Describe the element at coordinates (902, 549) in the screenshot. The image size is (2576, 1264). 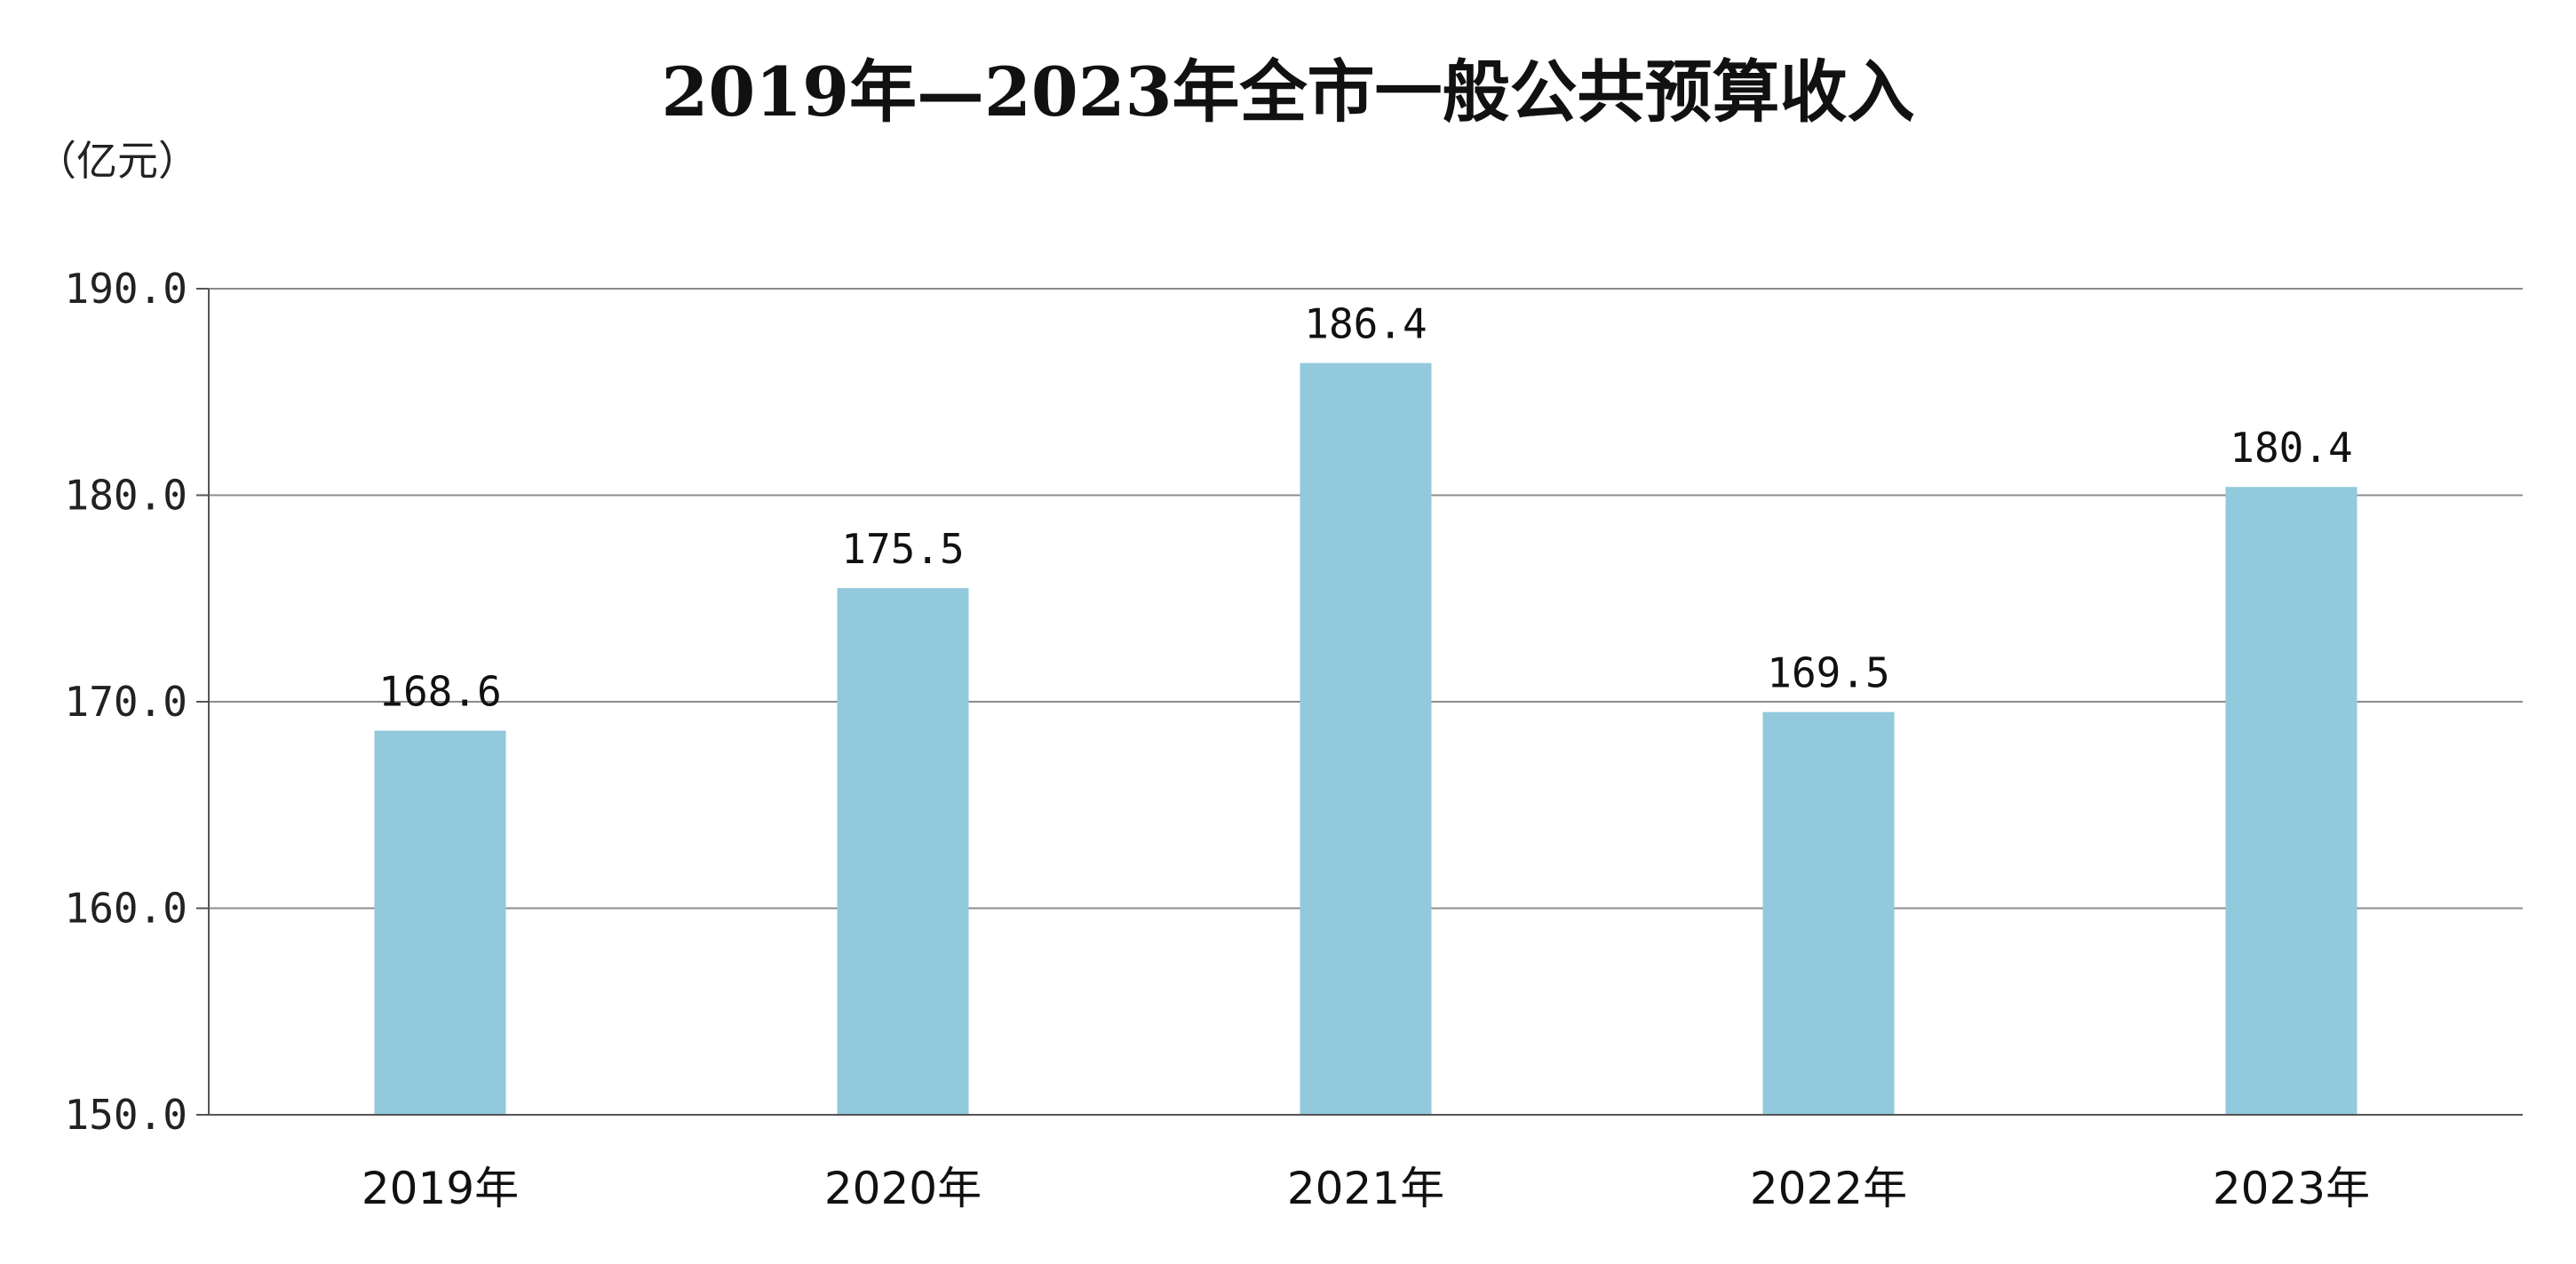
I see `data-label: 175.5` at that location.